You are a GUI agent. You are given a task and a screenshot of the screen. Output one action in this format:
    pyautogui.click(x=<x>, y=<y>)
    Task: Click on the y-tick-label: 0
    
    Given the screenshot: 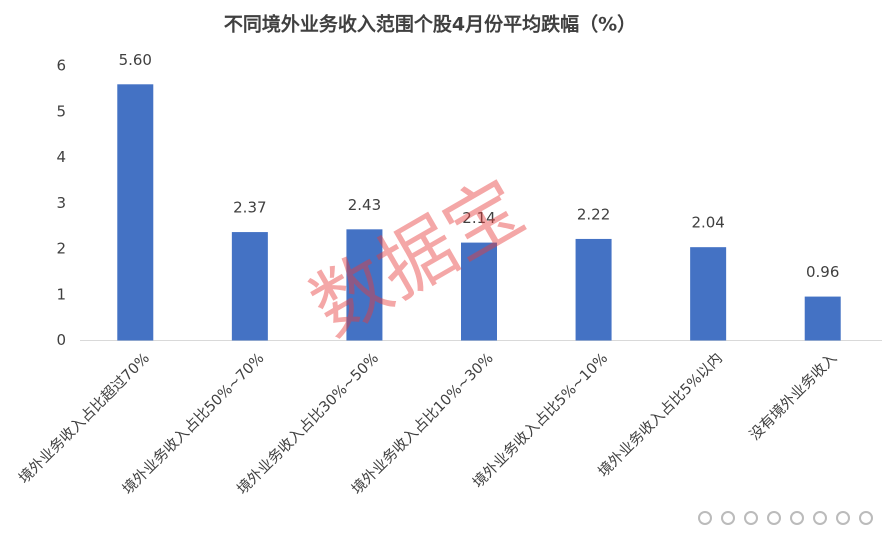 What is the action you would take?
    pyautogui.click(x=61, y=340)
    